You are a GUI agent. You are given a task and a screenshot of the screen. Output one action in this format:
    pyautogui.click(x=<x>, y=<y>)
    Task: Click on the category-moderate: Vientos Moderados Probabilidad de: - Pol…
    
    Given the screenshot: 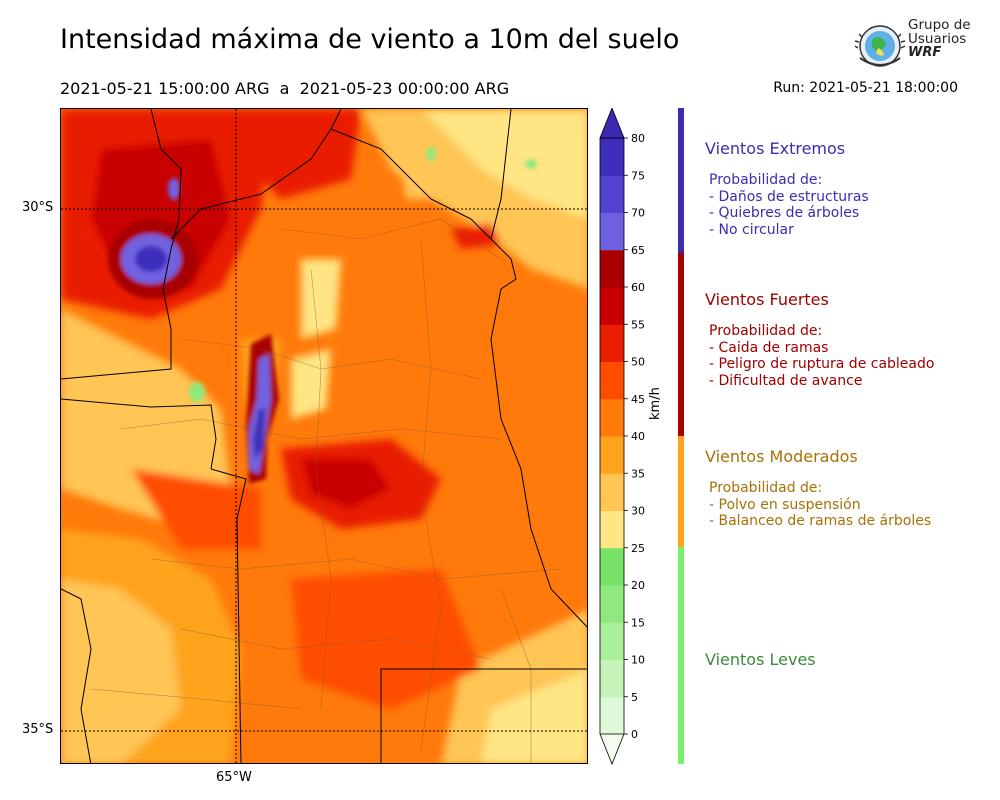 What is the action you would take?
    pyautogui.click(x=818, y=488)
    